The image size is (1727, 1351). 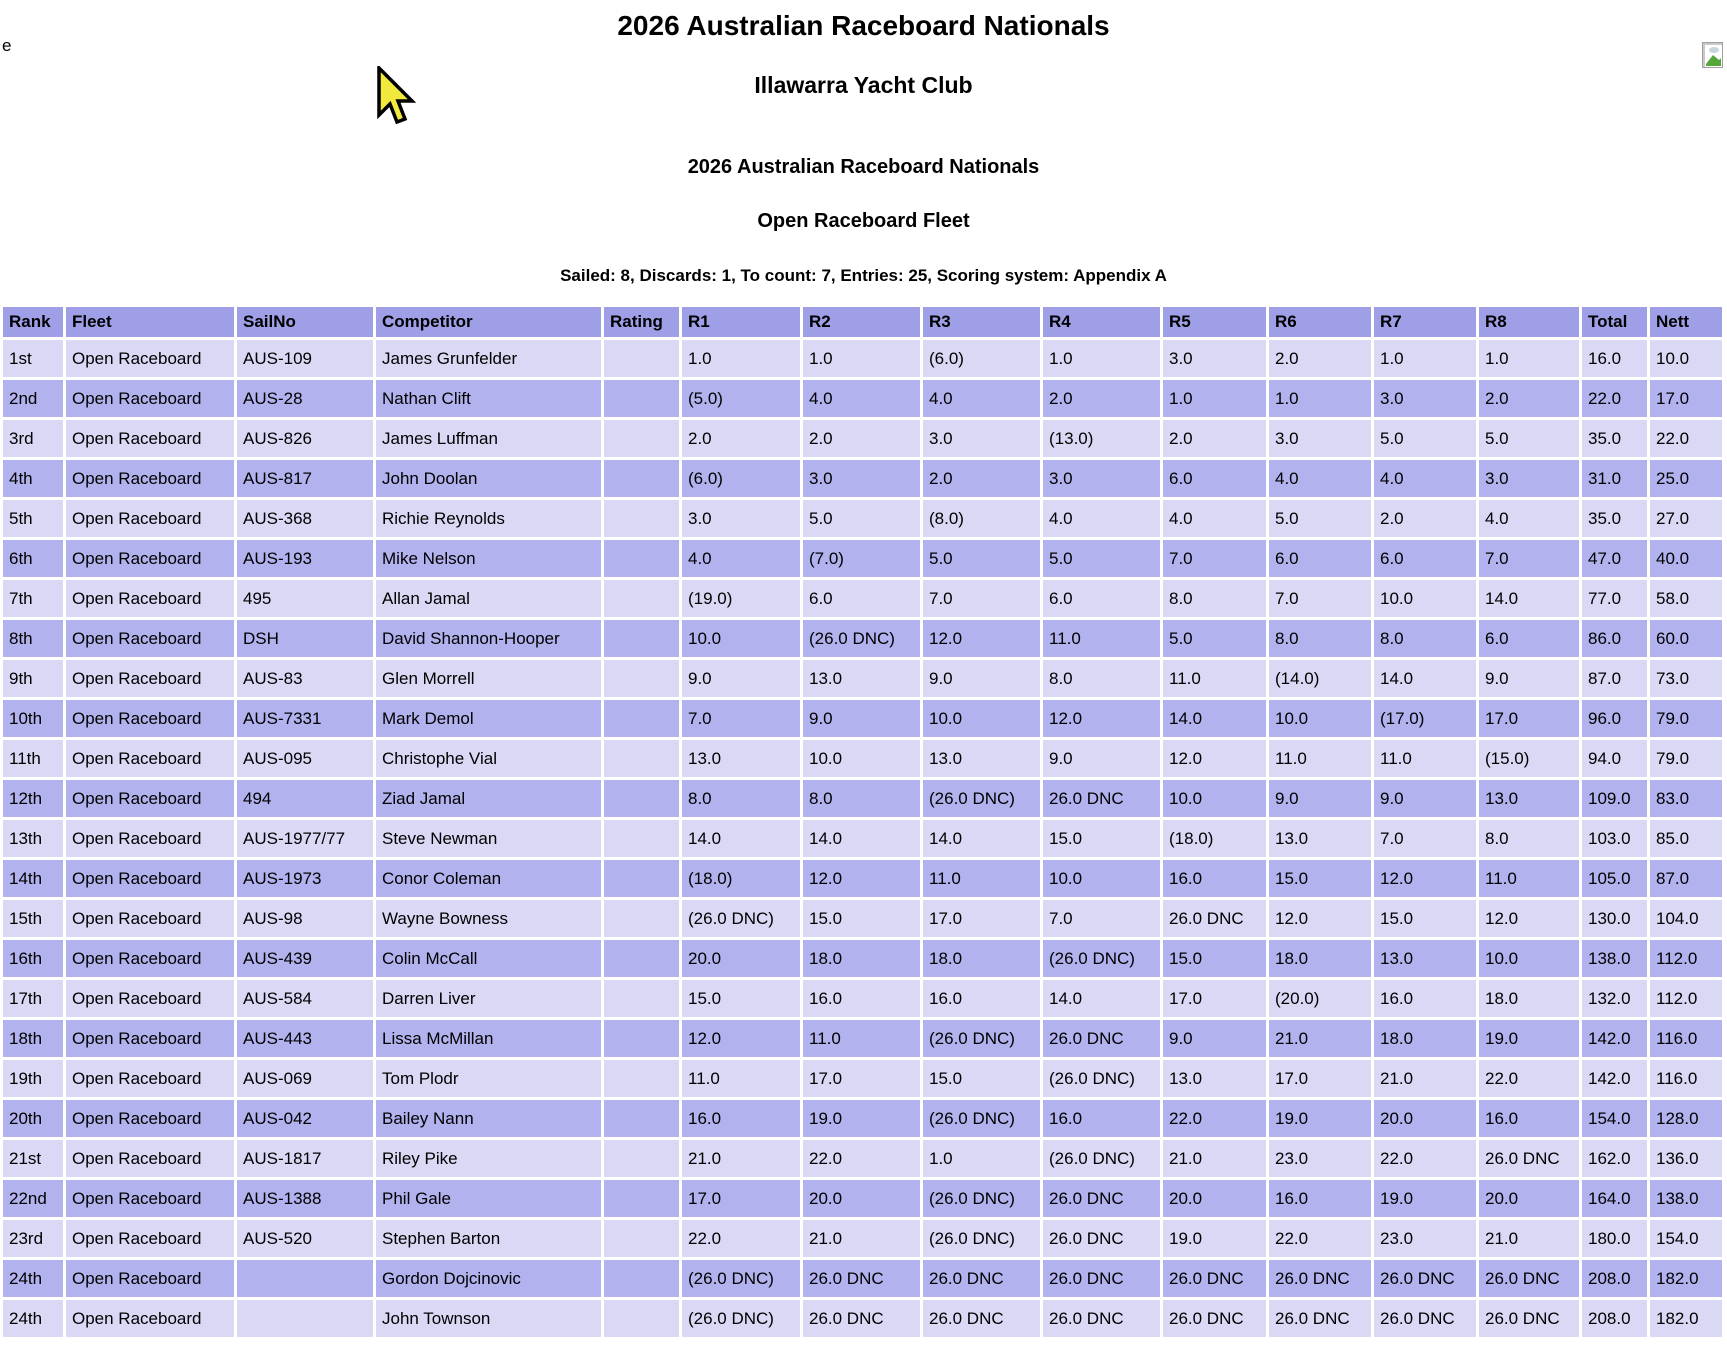 What do you see at coordinates (1101, 998) in the screenshot?
I see `cell-r4: 14.0` at bounding box center [1101, 998].